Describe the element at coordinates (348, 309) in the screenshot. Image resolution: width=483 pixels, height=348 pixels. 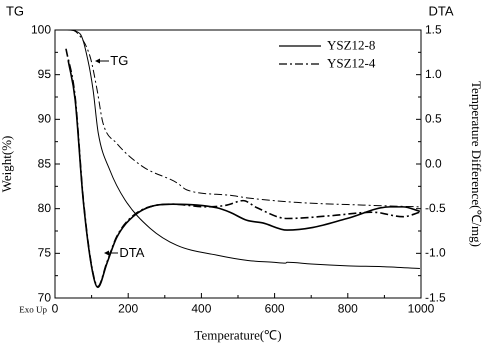
I see `x-tick-label: 800` at that location.